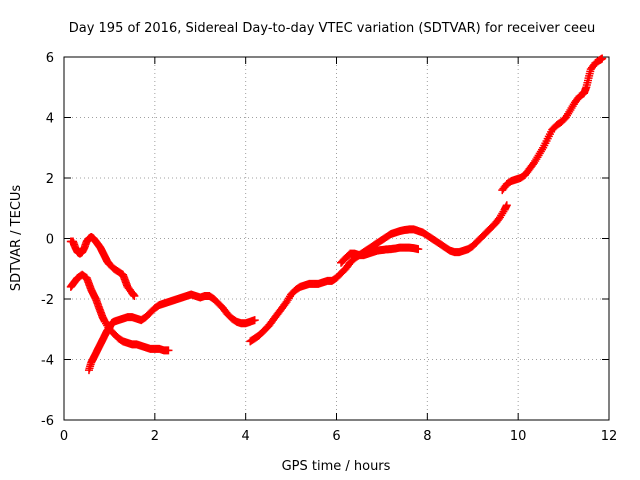 Image resolution: width=640 pixels, height=480 pixels. What do you see at coordinates (50, 240) in the screenshot?
I see `y-tick-label: 0` at bounding box center [50, 240].